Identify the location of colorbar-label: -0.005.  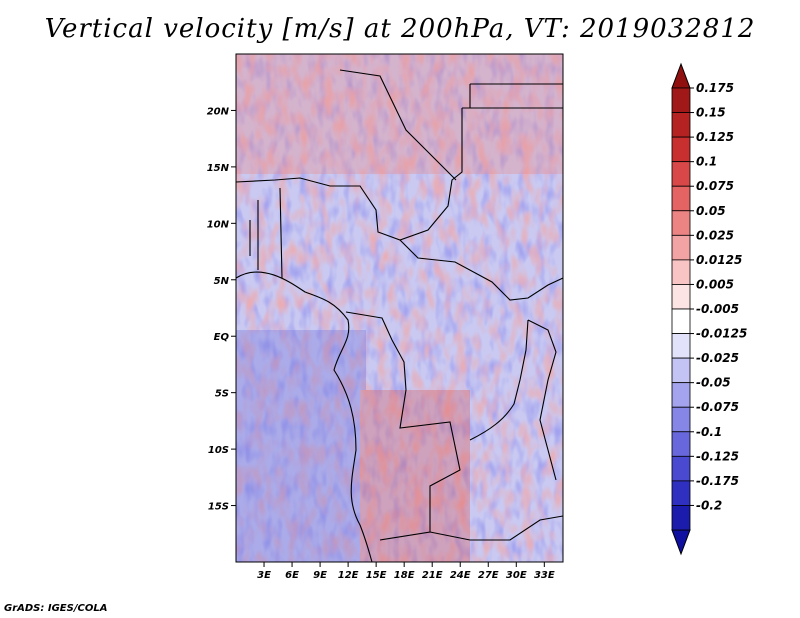
(717, 309).